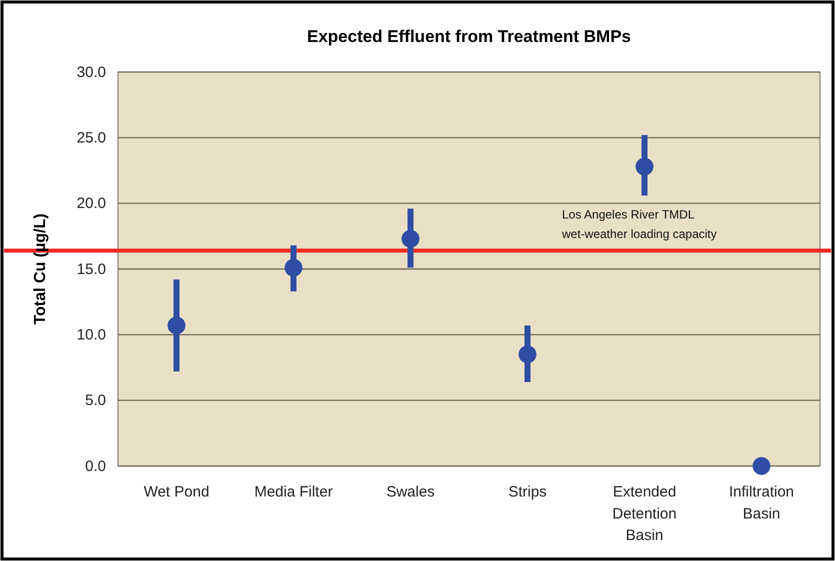  I want to click on y-tick-label: 10.0, so click(91, 335).